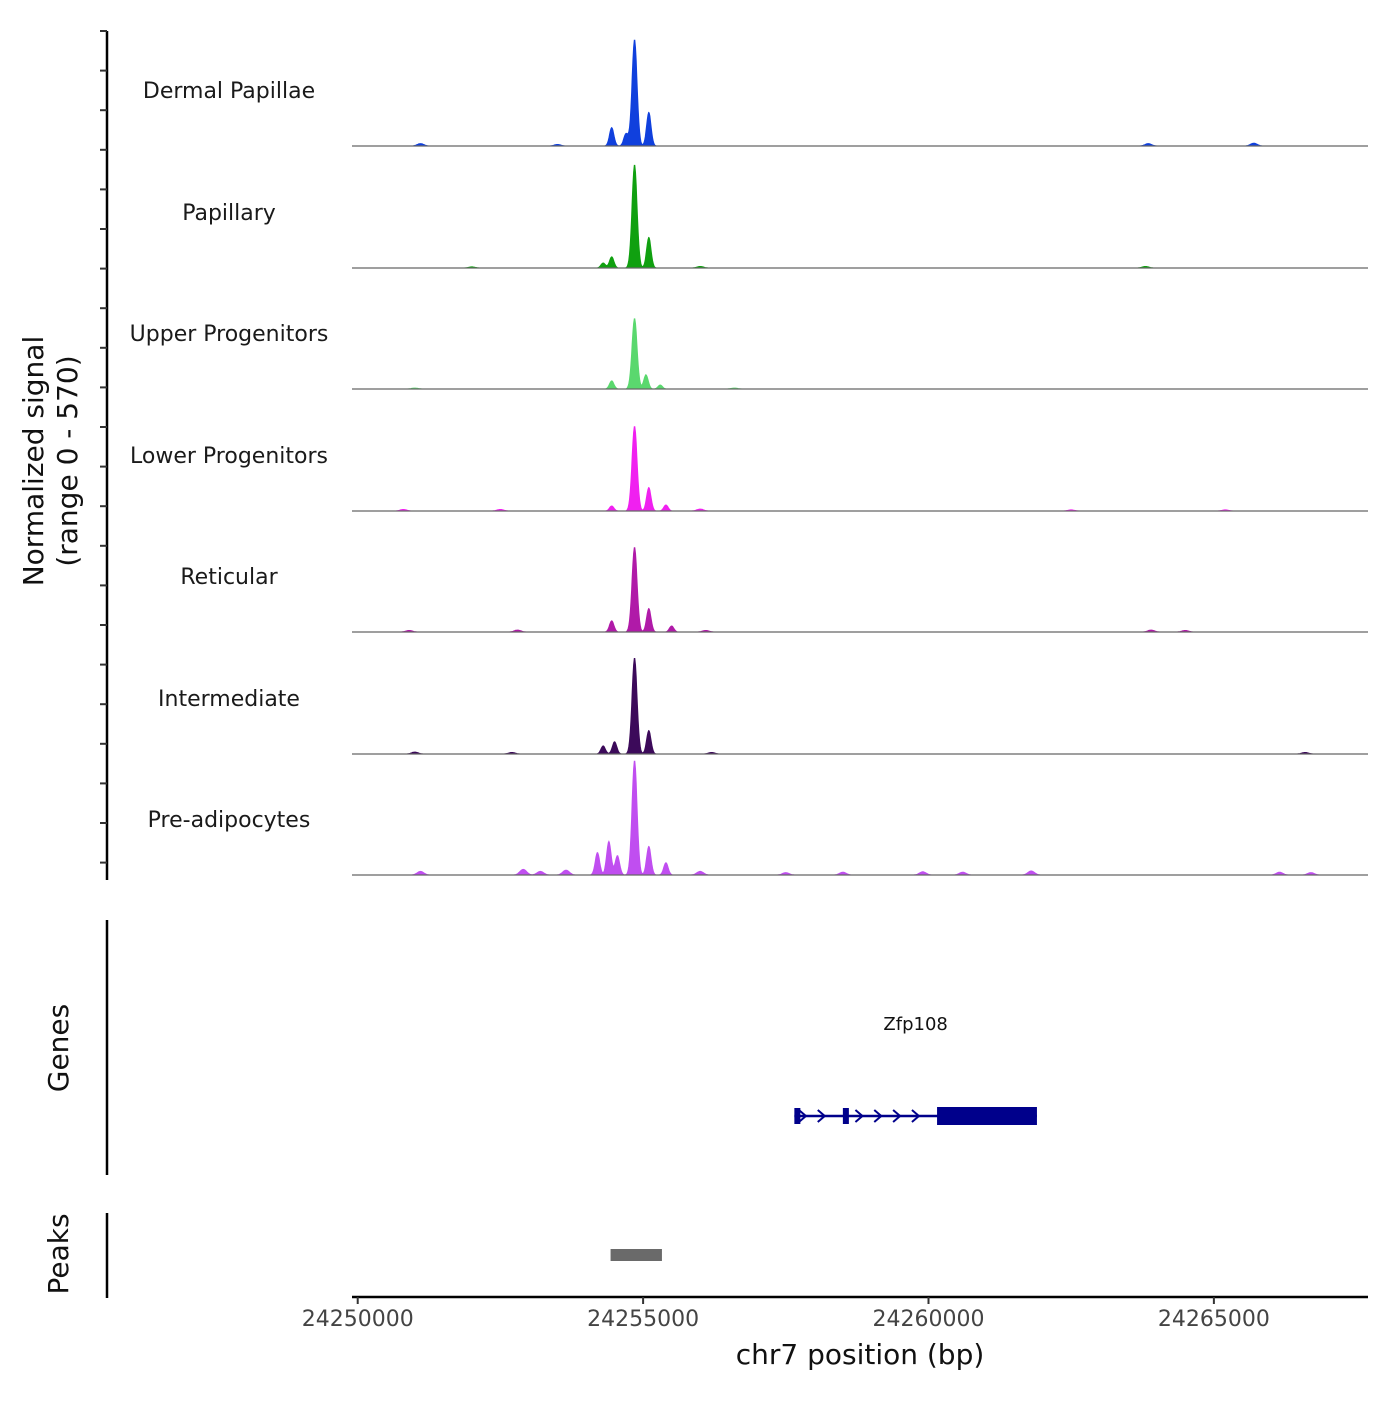  Describe the element at coordinates (860, 1354) in the screenshot. I see `x-axis-label: chr7 position (bp)` at that location.